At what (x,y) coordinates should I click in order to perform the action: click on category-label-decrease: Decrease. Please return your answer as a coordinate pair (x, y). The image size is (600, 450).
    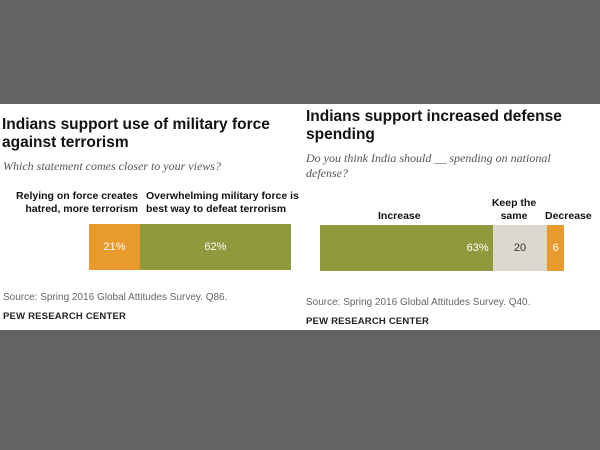
    Looking at the image, I should click on (568, 216).